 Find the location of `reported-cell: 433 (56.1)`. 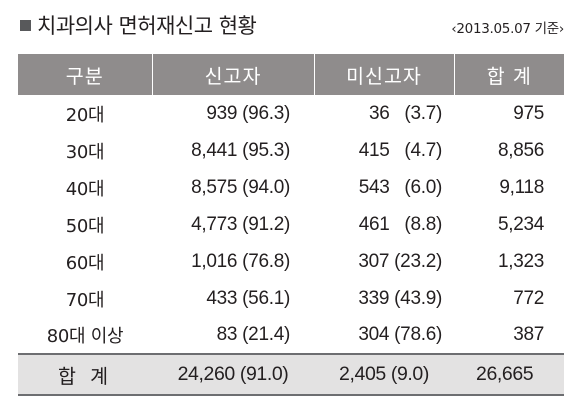

reported-cell: 433 (56.1) is located at coordinates (248, 298).